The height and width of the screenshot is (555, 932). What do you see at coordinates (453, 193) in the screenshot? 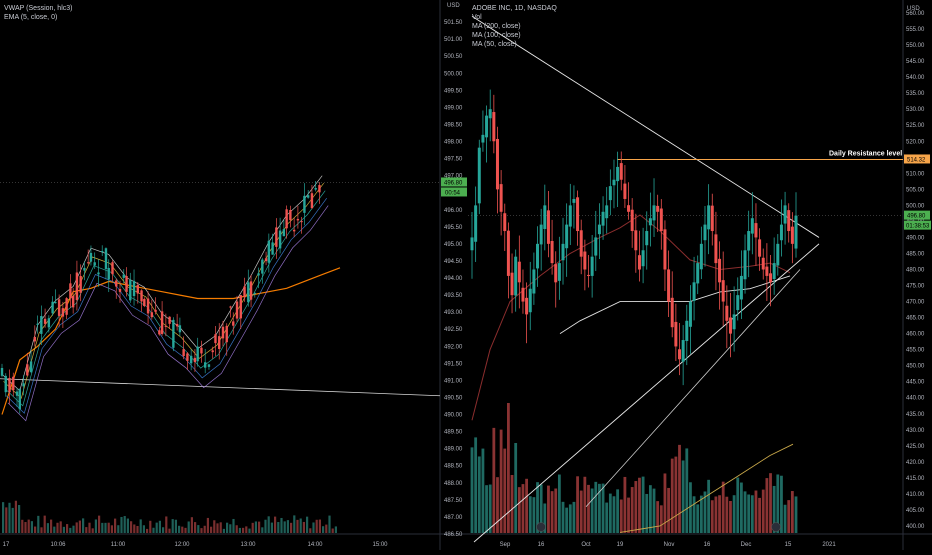
I see `left-countdown: 00:54` at bounding box center [453, 193].